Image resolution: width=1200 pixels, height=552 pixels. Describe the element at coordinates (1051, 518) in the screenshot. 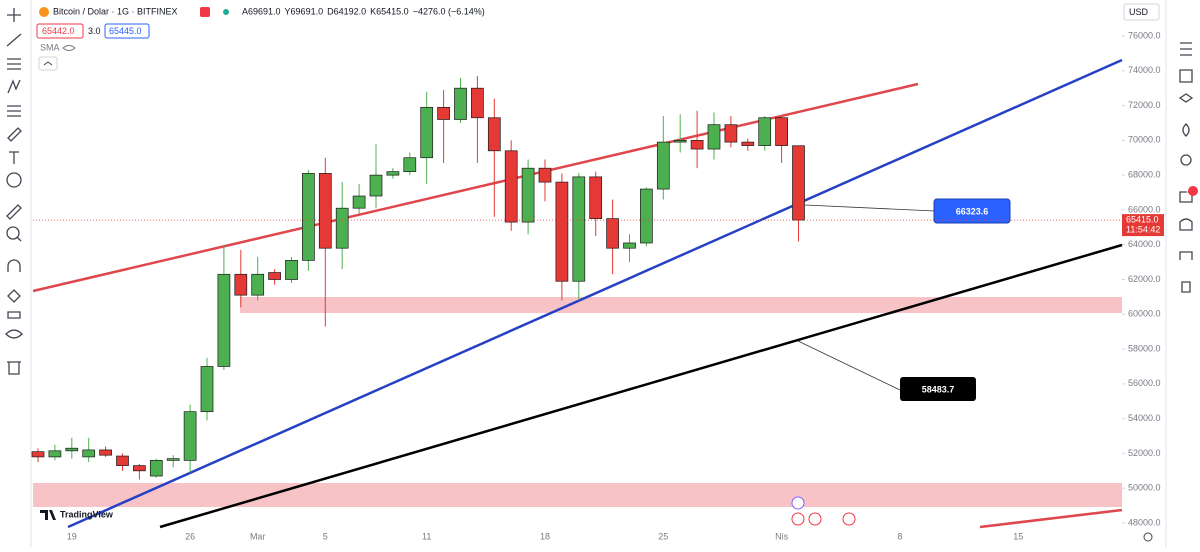

I see `trend-line` at that location.